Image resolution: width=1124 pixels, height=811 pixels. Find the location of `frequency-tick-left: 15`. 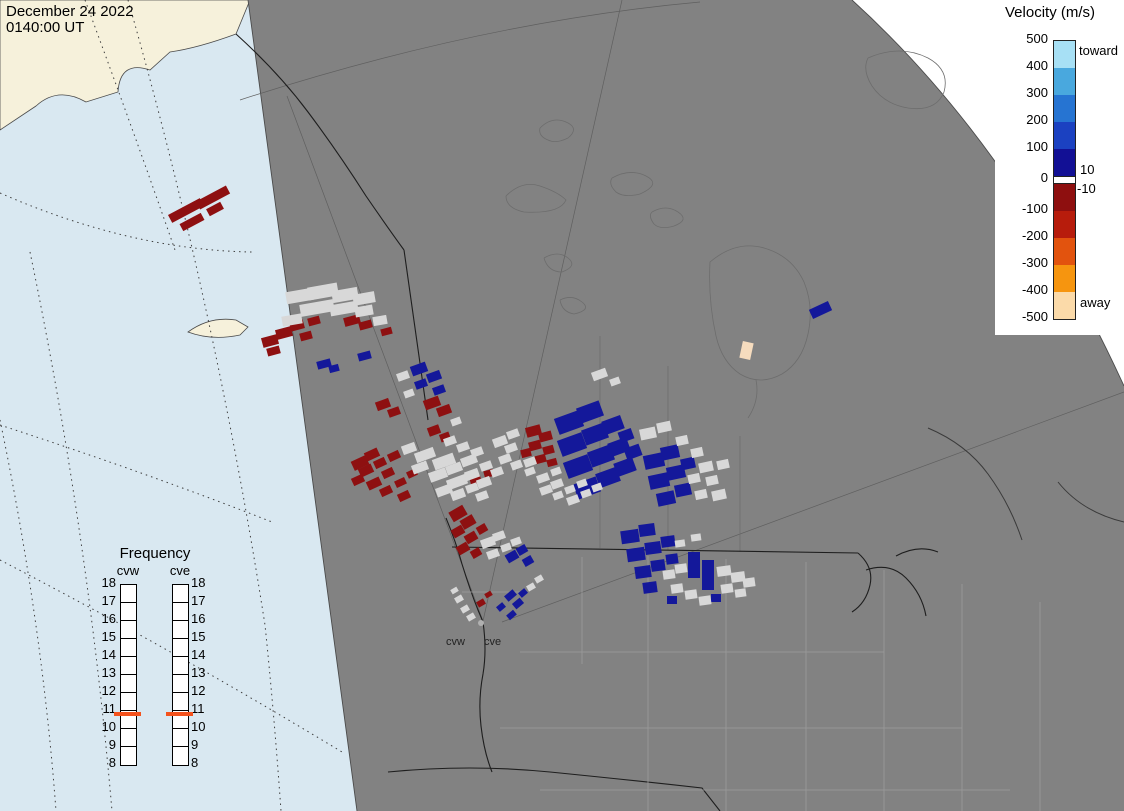

frequency-tick-left: 15 is located at coordinates (108, 636).